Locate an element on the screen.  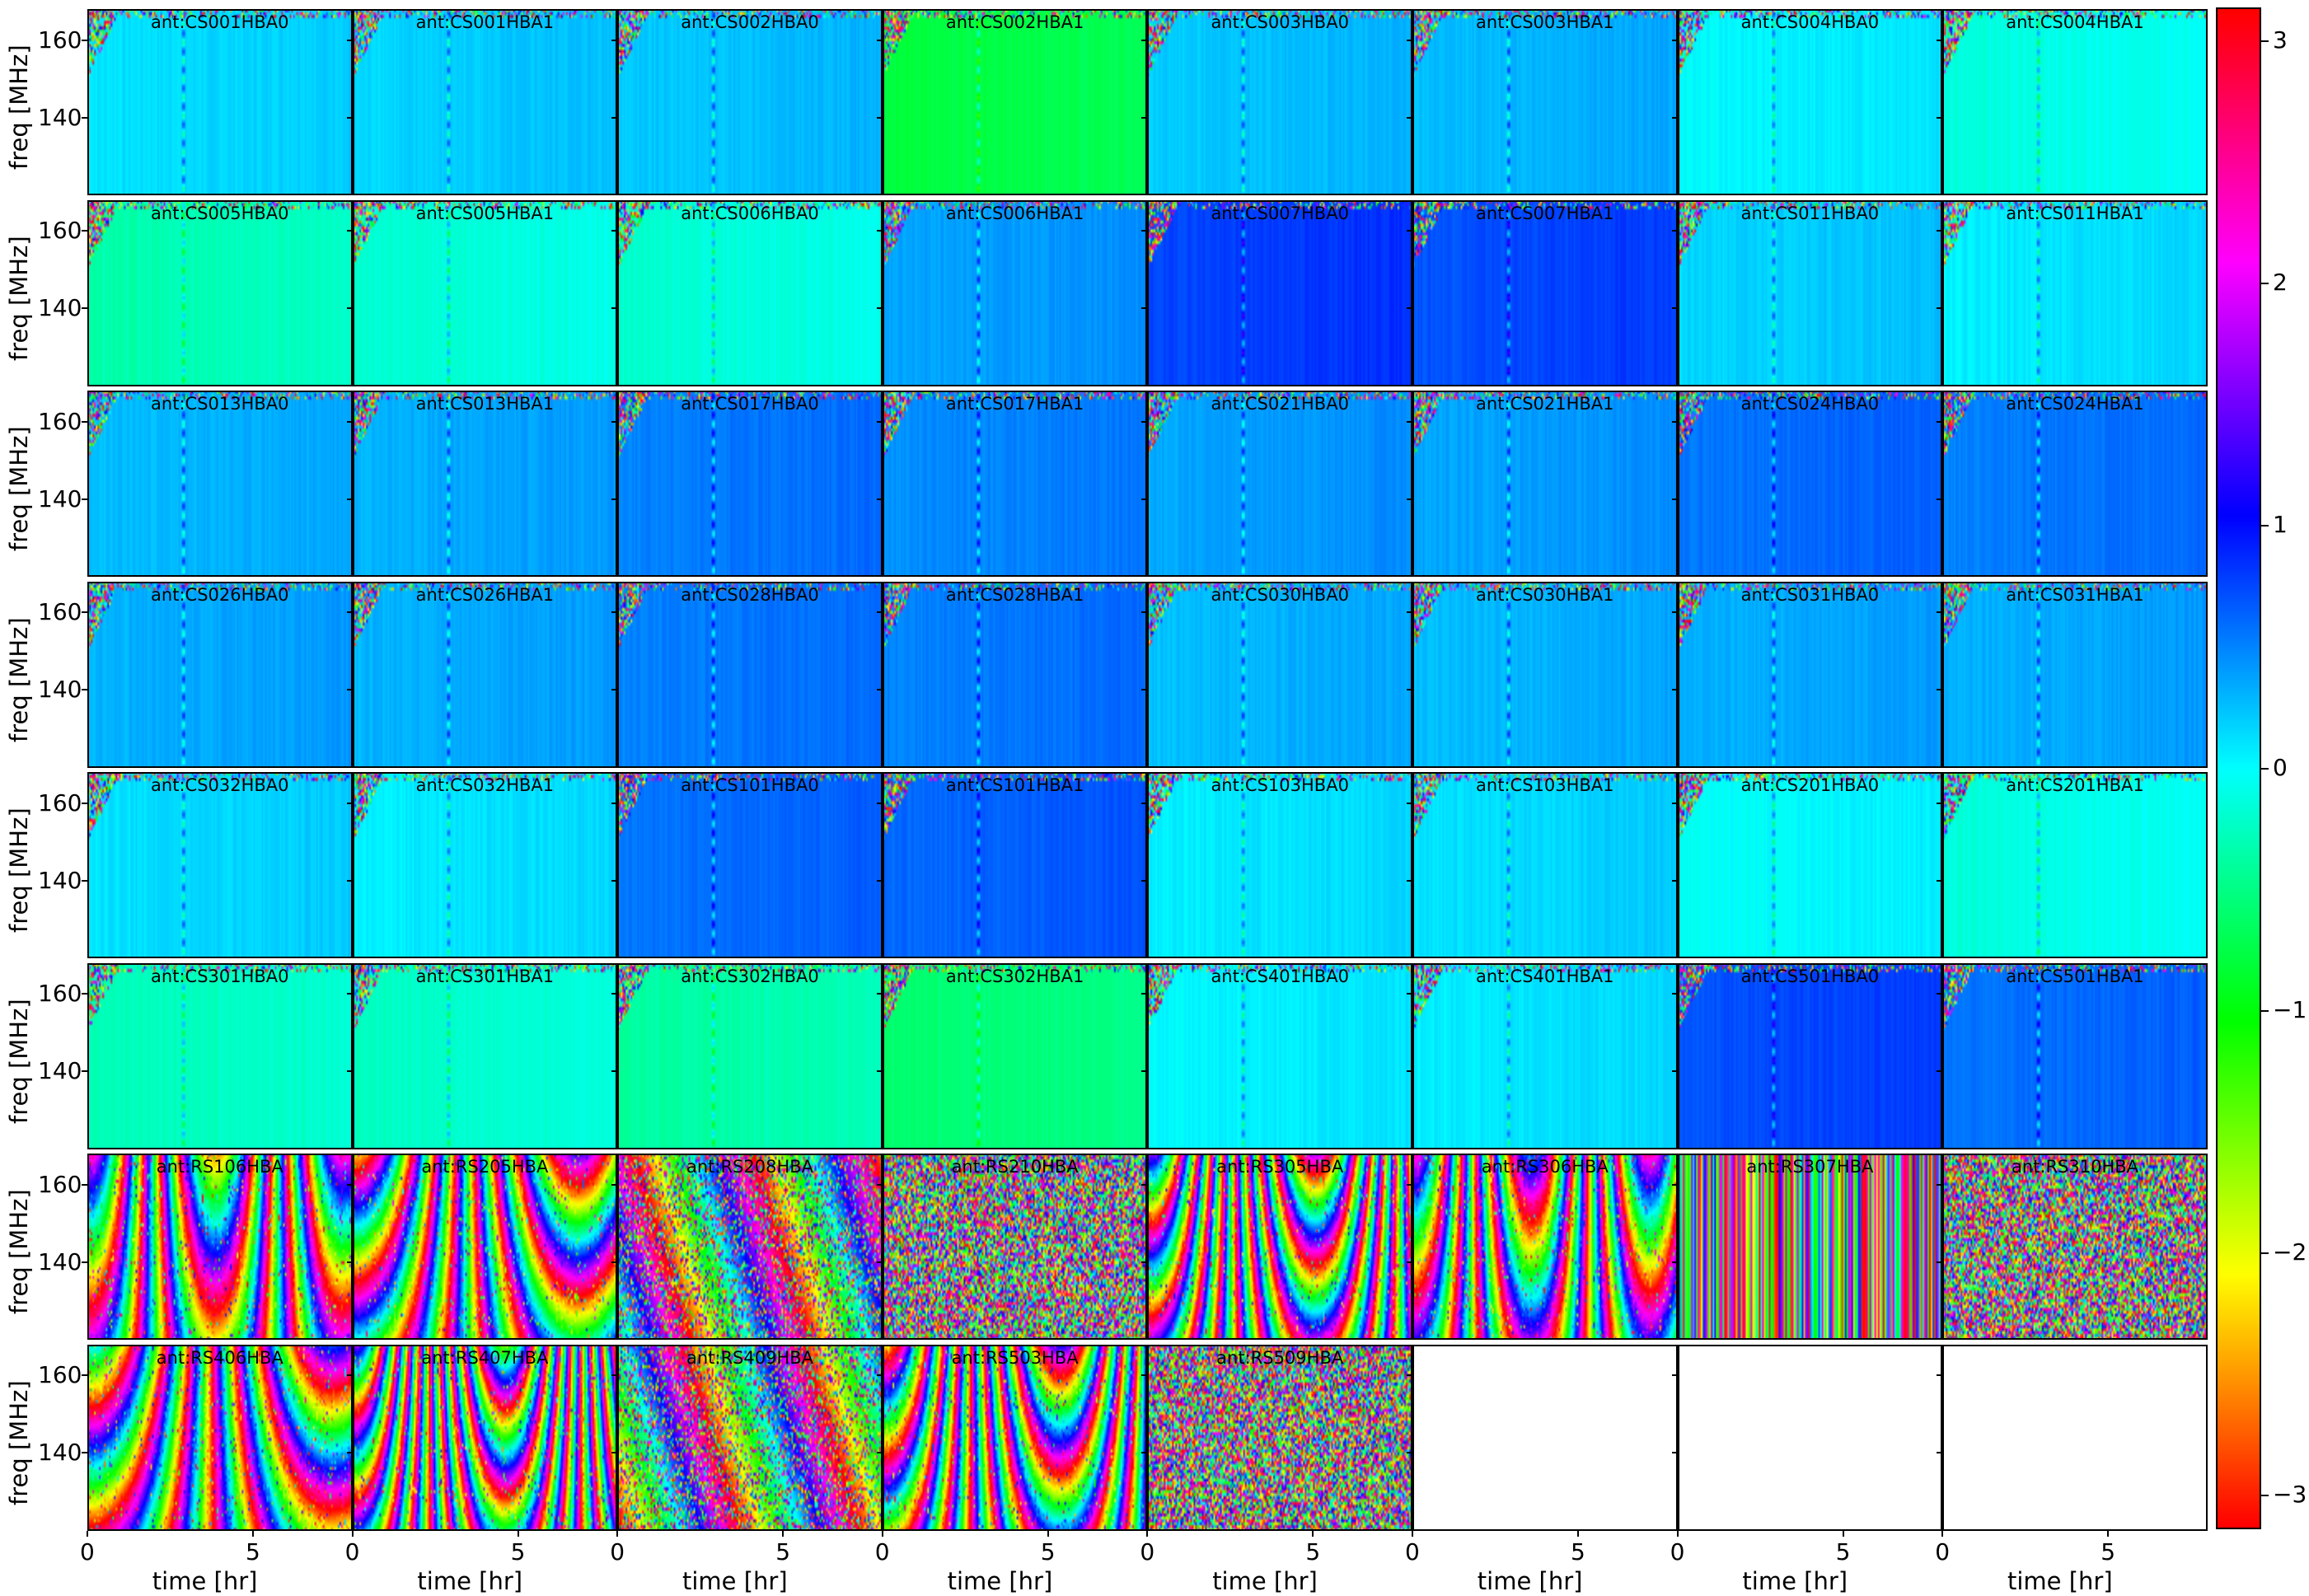
heatmap-panel: ant:CS011HBA1 is located at coordinates (2075, 292).